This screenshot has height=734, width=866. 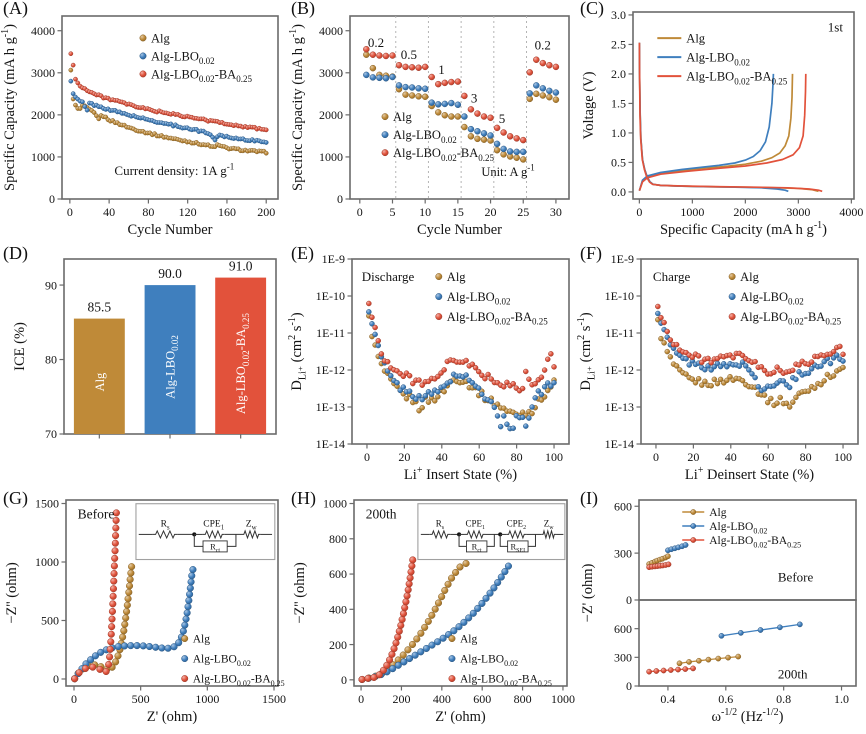 What do you see at coordinates (174, 170) in the screenshot?
I see `svg-text: Current density: 1A g-1` at bounding box center [174, 170].